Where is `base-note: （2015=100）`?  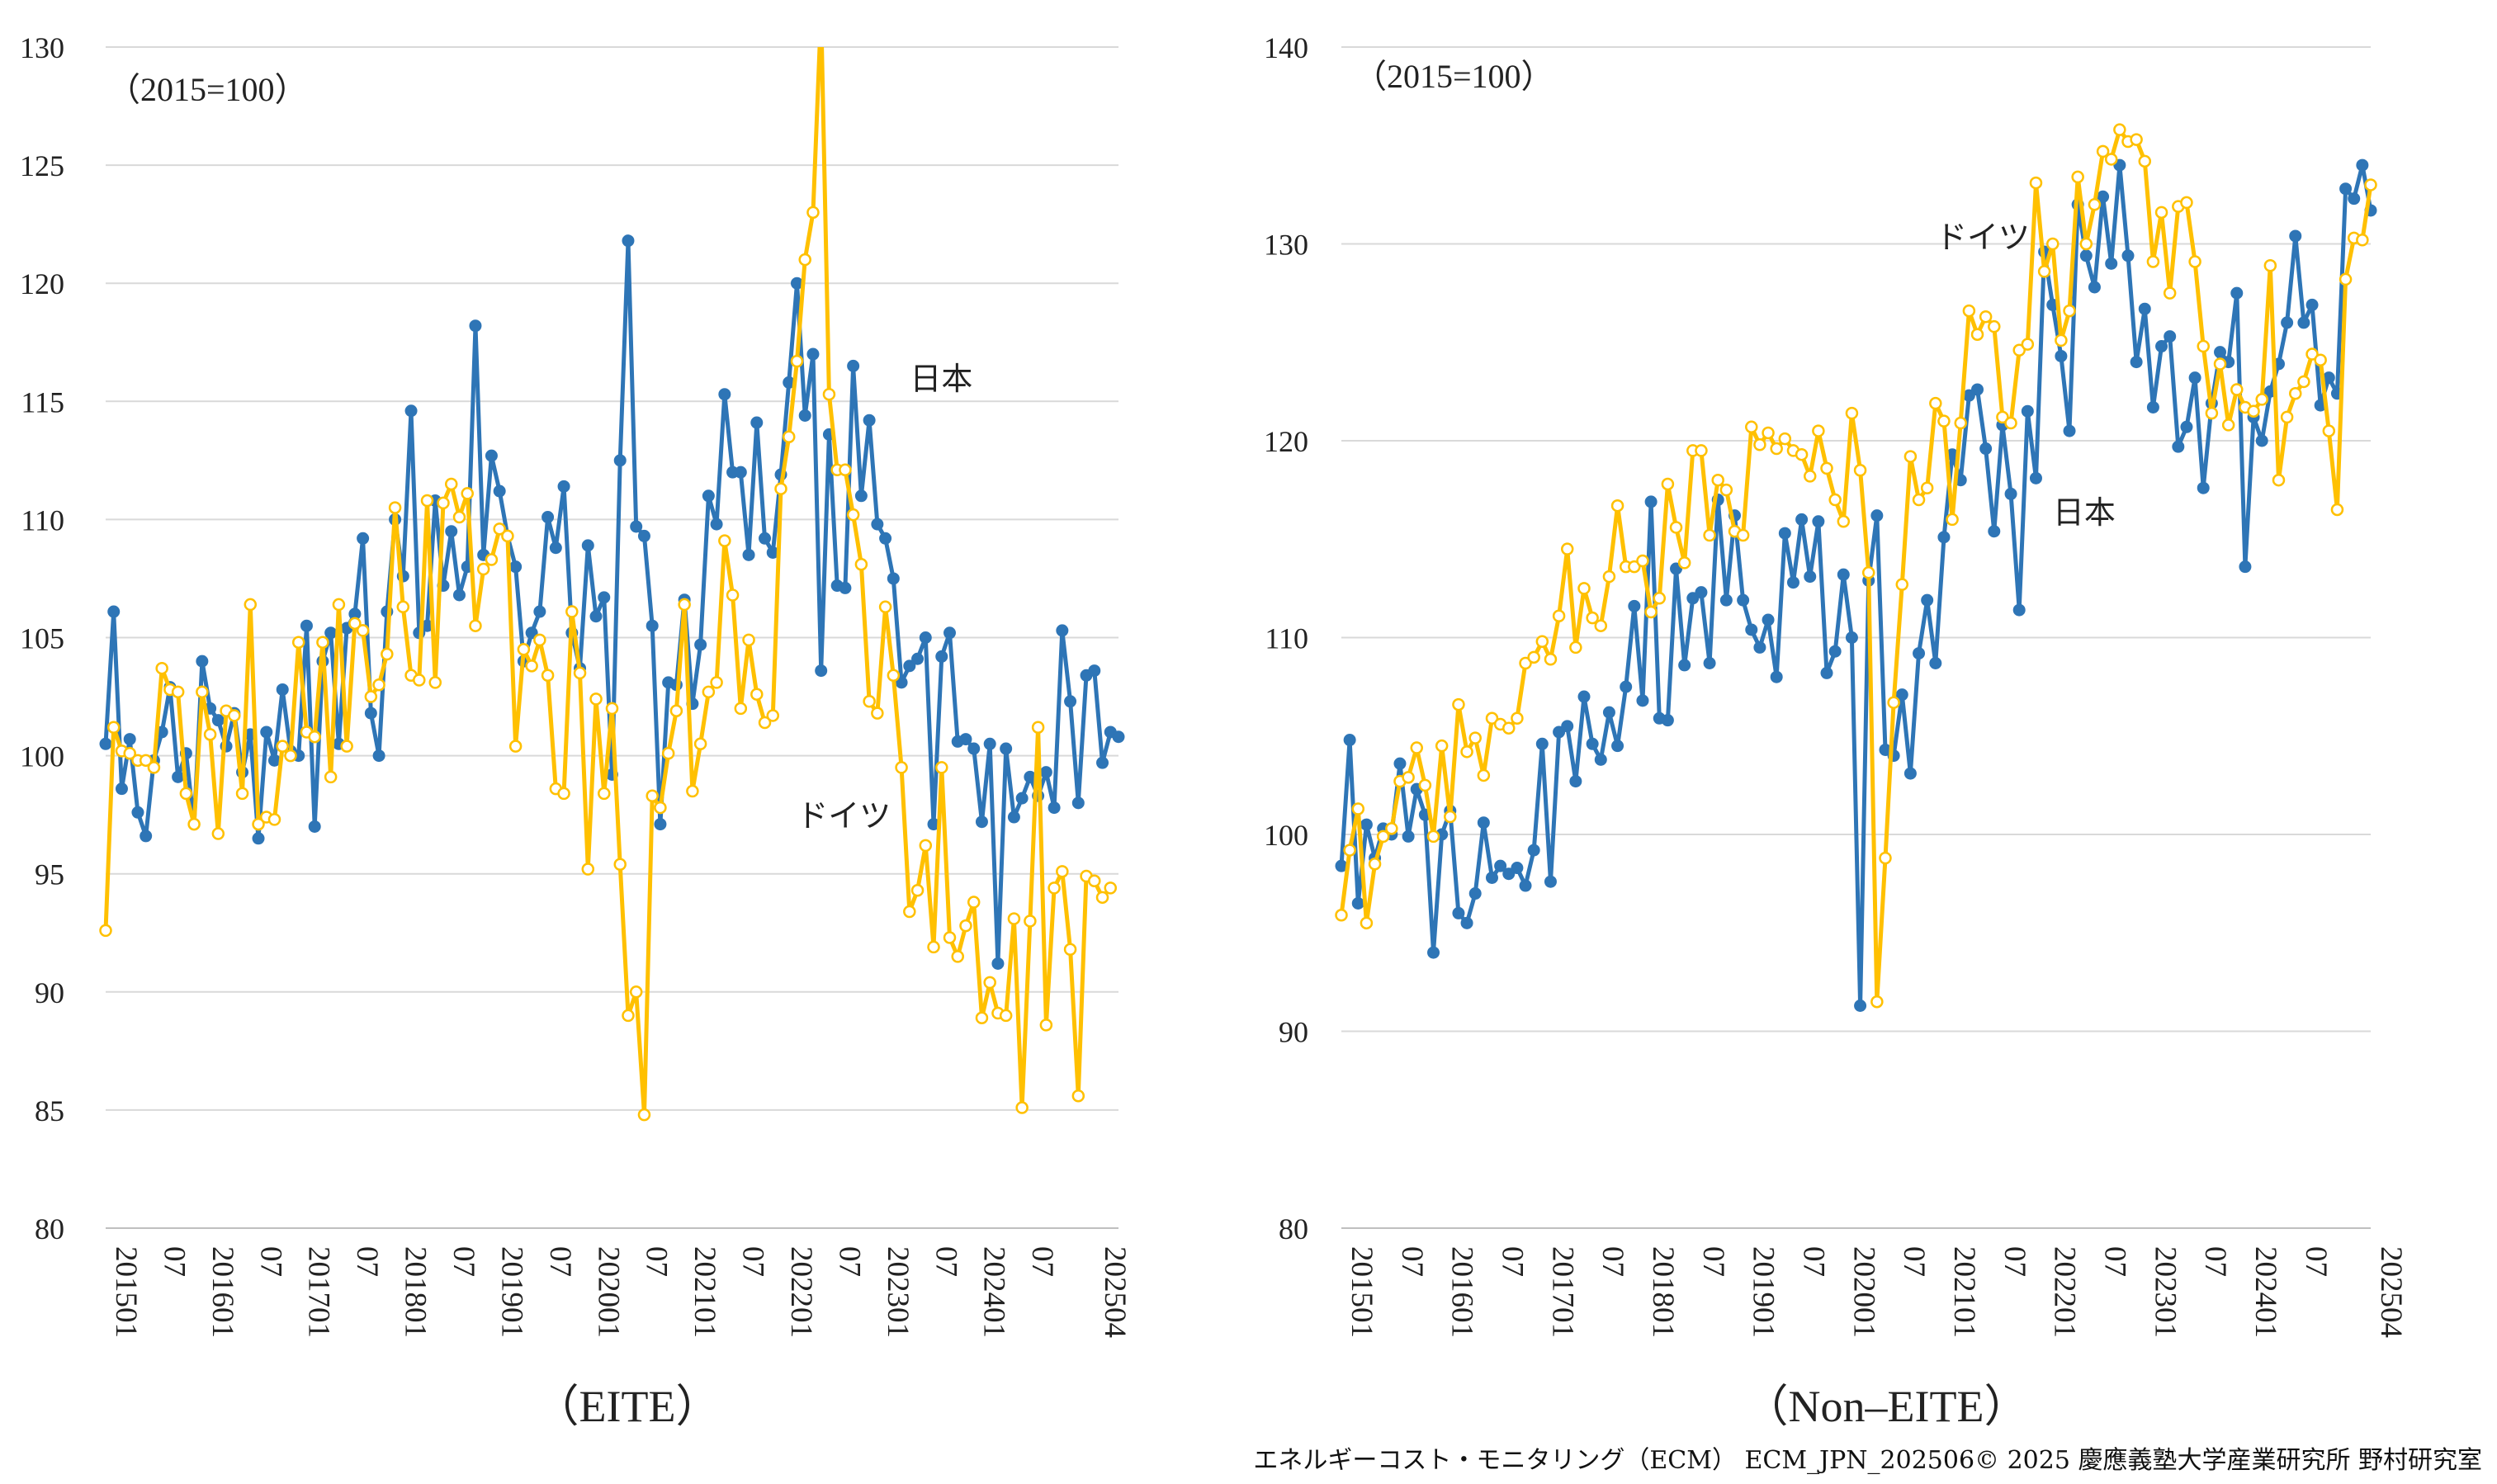 base-note: （2015=100） is located at coordinates (207, 89).